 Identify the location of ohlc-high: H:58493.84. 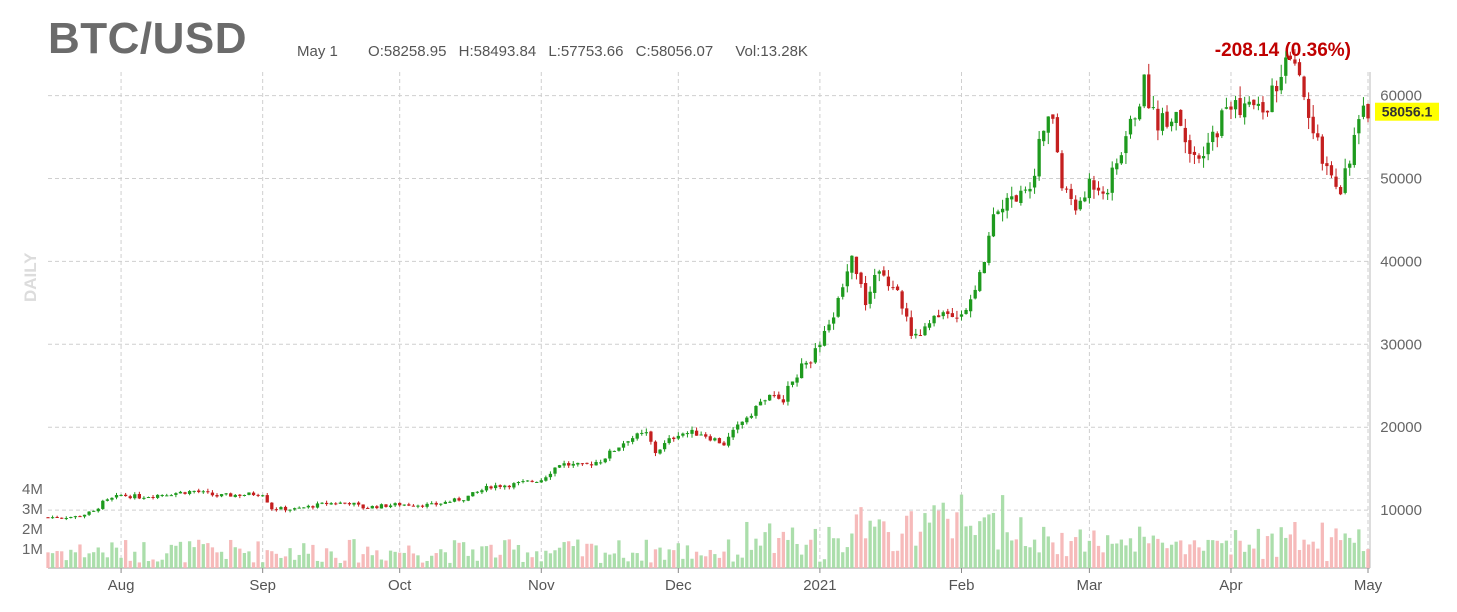
(497, 51).